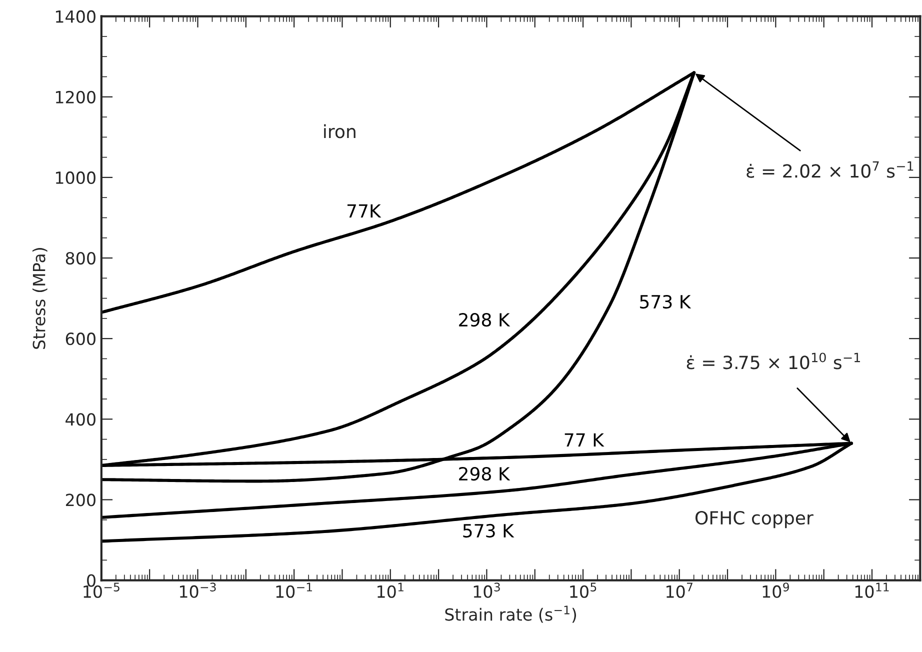 Image resolution: width=922 pixels, height=652 pixels. Describe the element at coordinates (81, 258) in the screenshot. I see `y-tick-label: 800` at that location.